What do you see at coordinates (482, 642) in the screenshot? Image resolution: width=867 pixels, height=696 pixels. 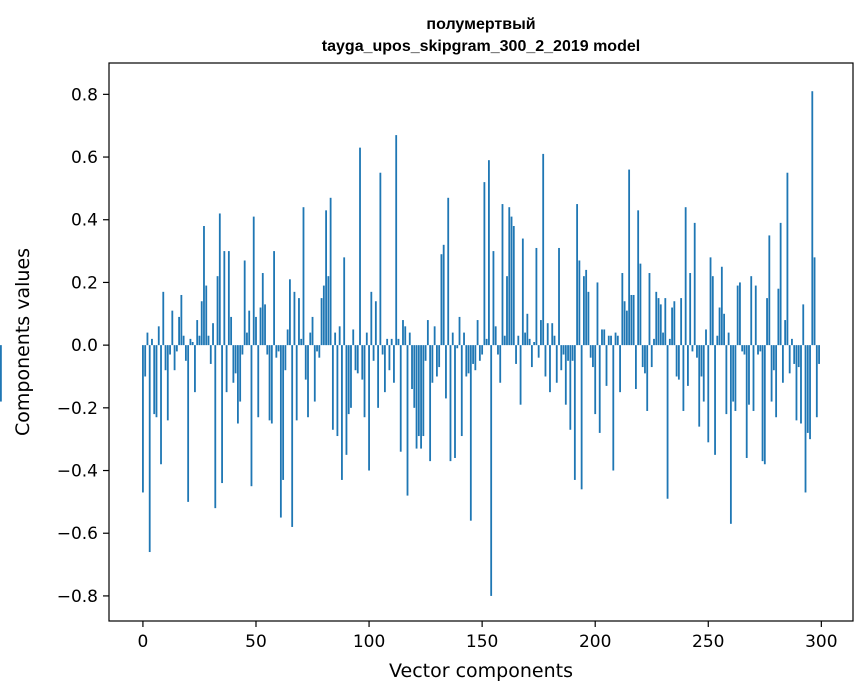 I see `x-tick-label: 150` at bounding box center [482, 642].